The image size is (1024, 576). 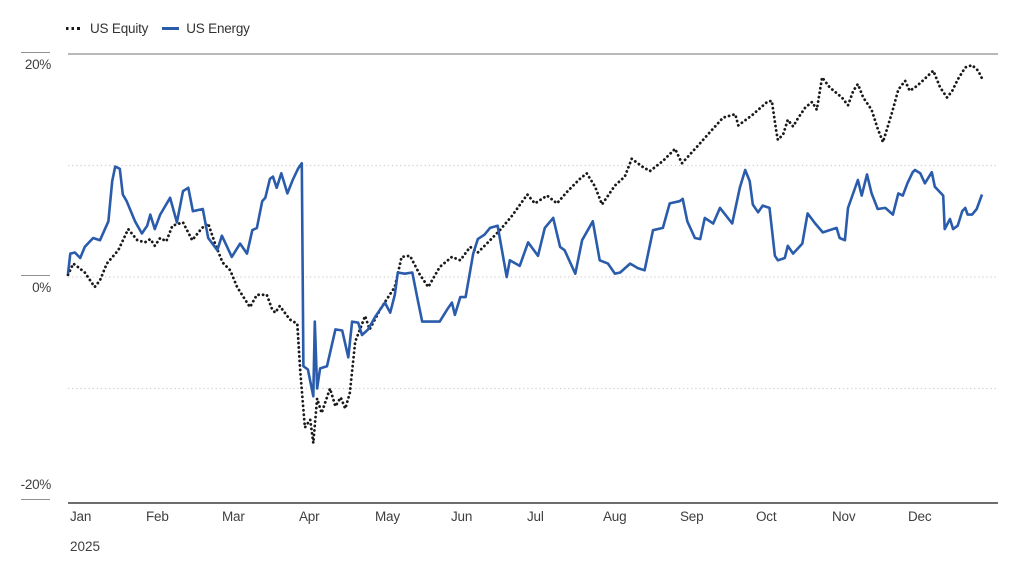 I want to click on x-axis-label-may: May, so click(x=387, y=516).